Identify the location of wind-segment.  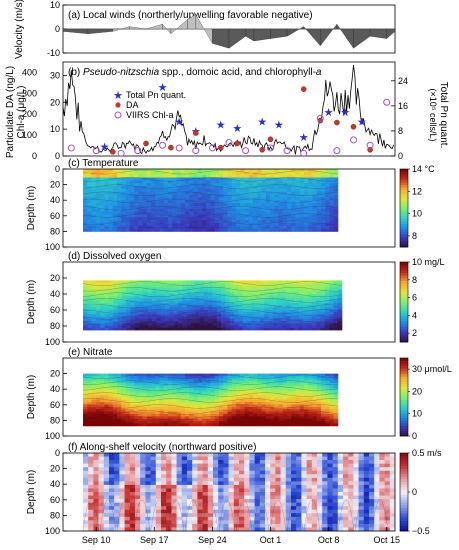
(250, 35).